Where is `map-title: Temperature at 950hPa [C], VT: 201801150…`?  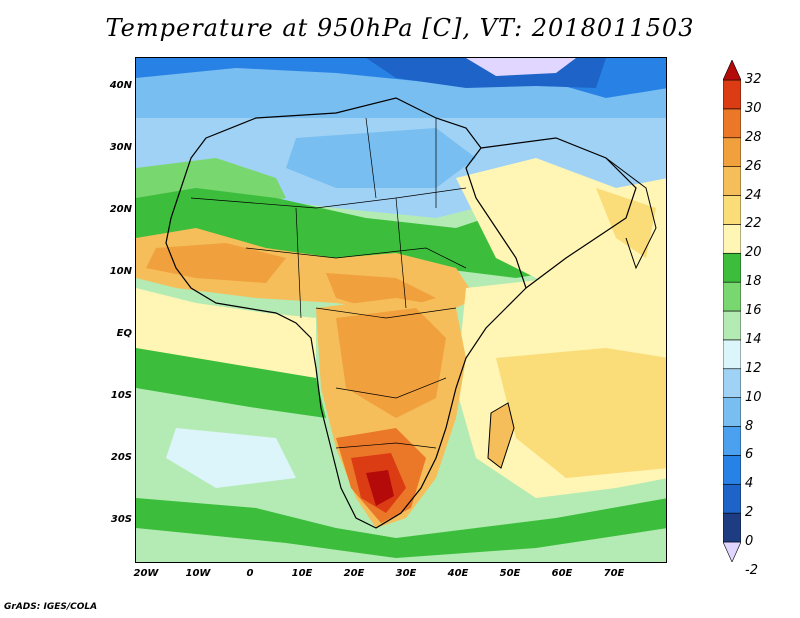 map-title: Temperature at 950hPa [C], VT: 201801150… is located at coordinates (400, 28).